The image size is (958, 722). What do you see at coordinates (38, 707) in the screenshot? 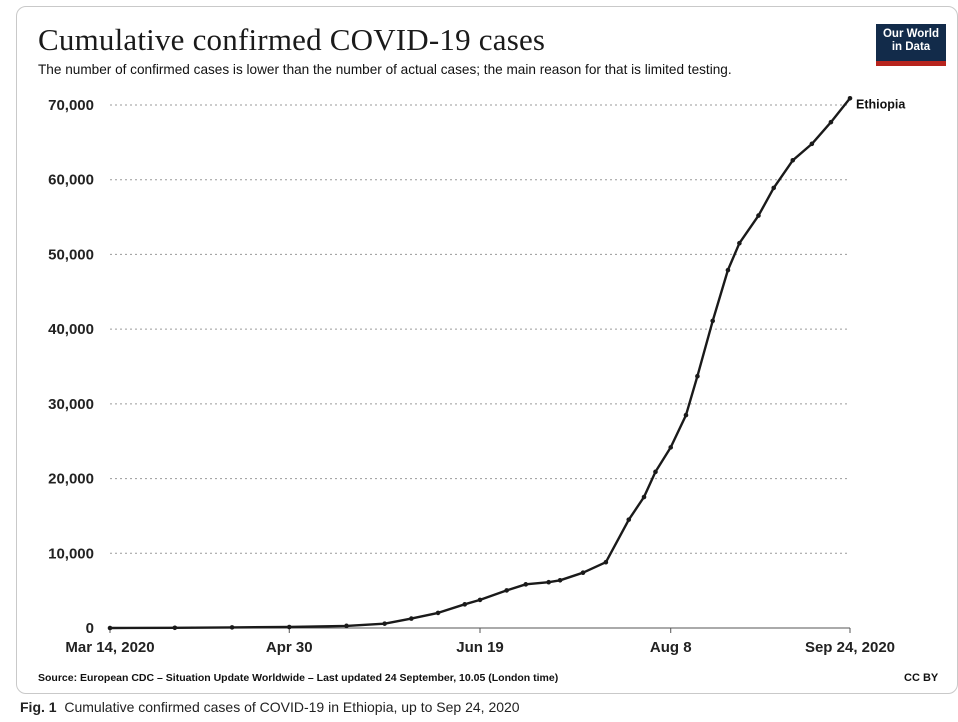
I see `figure-label: Fig. 1` at bounding box center [38, 707].